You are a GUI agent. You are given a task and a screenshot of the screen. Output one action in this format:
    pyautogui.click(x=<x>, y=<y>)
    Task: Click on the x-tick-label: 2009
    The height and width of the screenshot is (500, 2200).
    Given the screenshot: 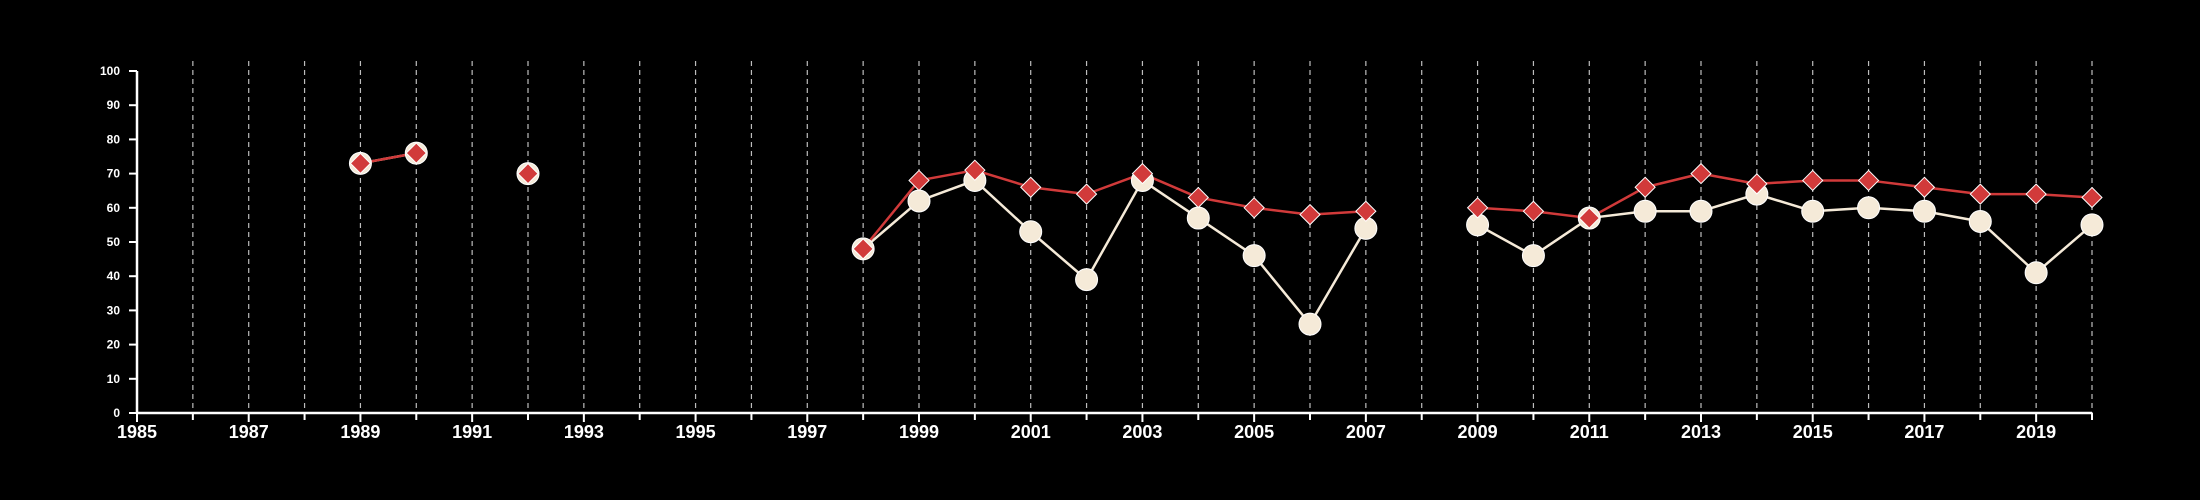 What is the action you would take?
    pyautogui.click(x=1478, y=432)
    